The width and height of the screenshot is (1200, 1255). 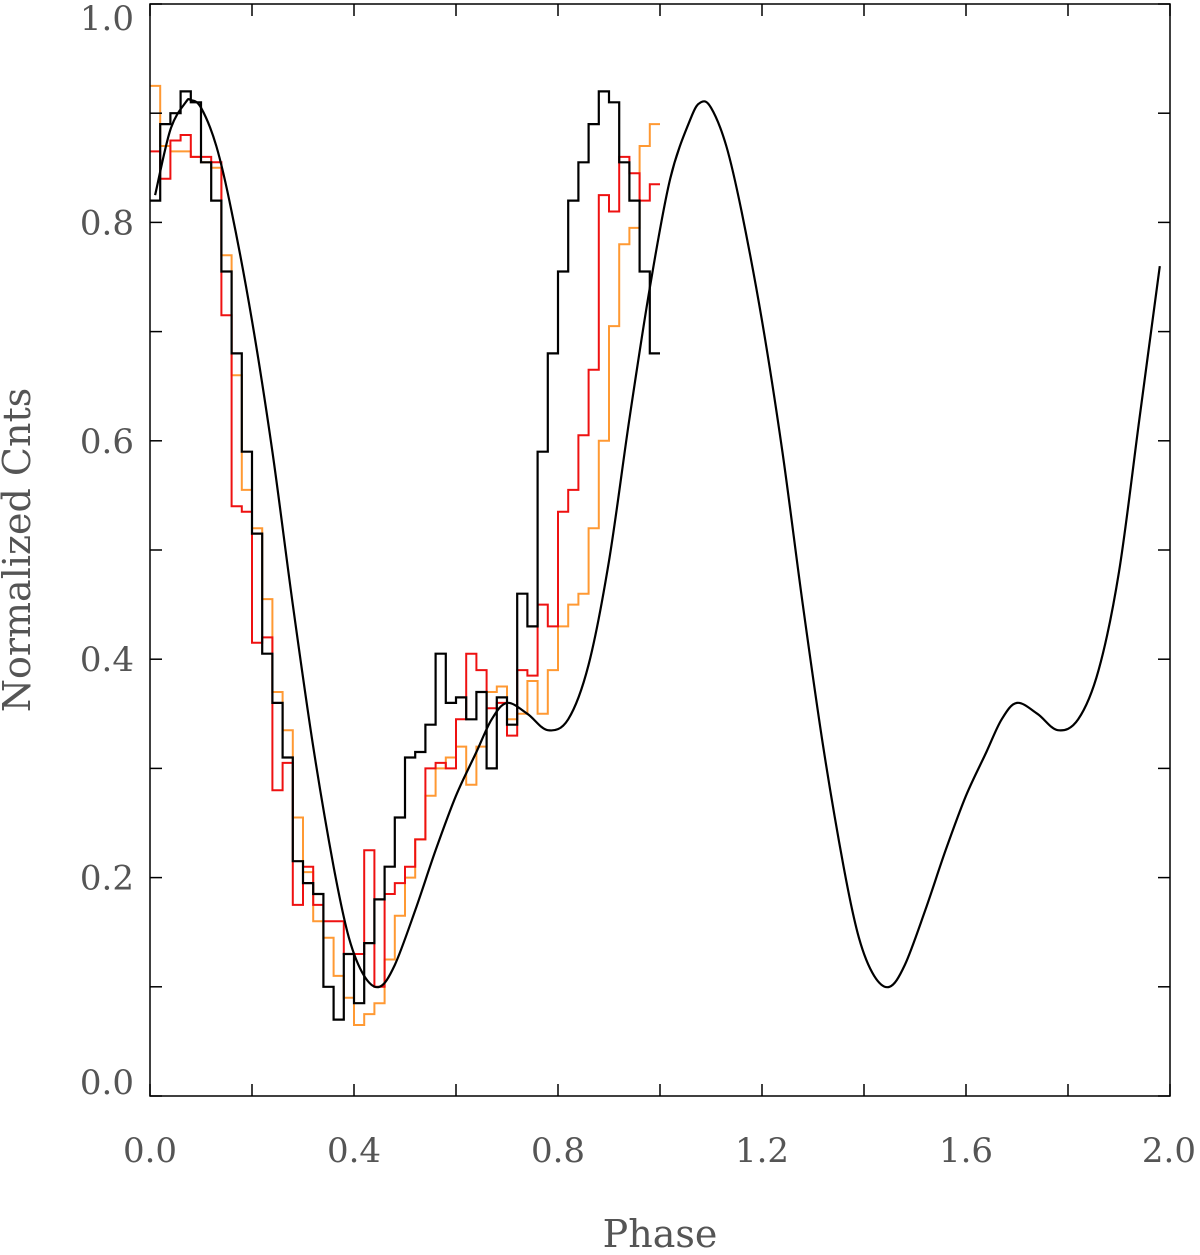 I want to click on x-tick-label: 2.0, so click(x=1169, y=1151).